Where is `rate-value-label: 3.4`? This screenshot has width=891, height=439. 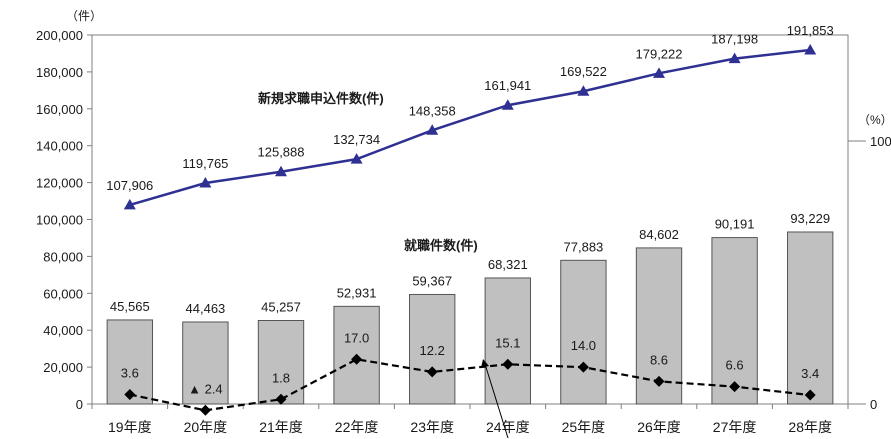 rate-value-label: 3.4 is located at coordinates (810, 373).